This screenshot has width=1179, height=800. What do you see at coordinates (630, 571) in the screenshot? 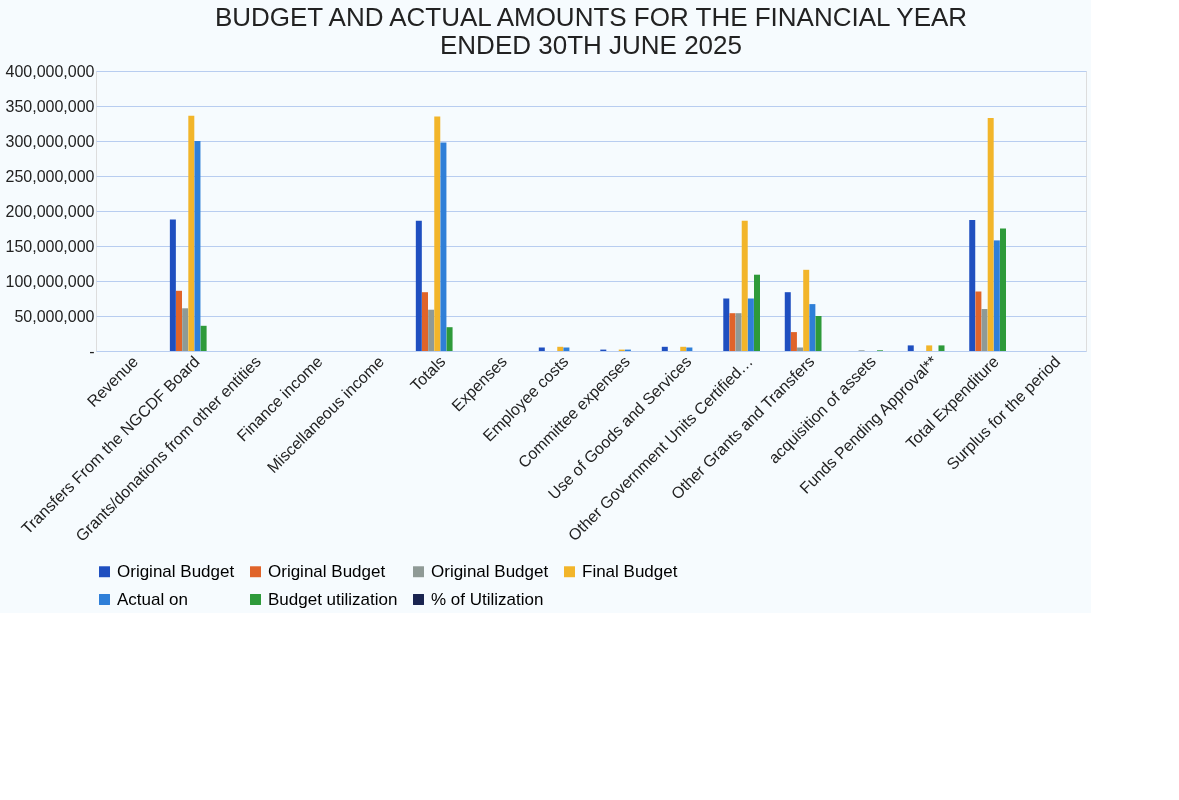
I see `legend-label: Final Budget` at bounding box center [630, 571].